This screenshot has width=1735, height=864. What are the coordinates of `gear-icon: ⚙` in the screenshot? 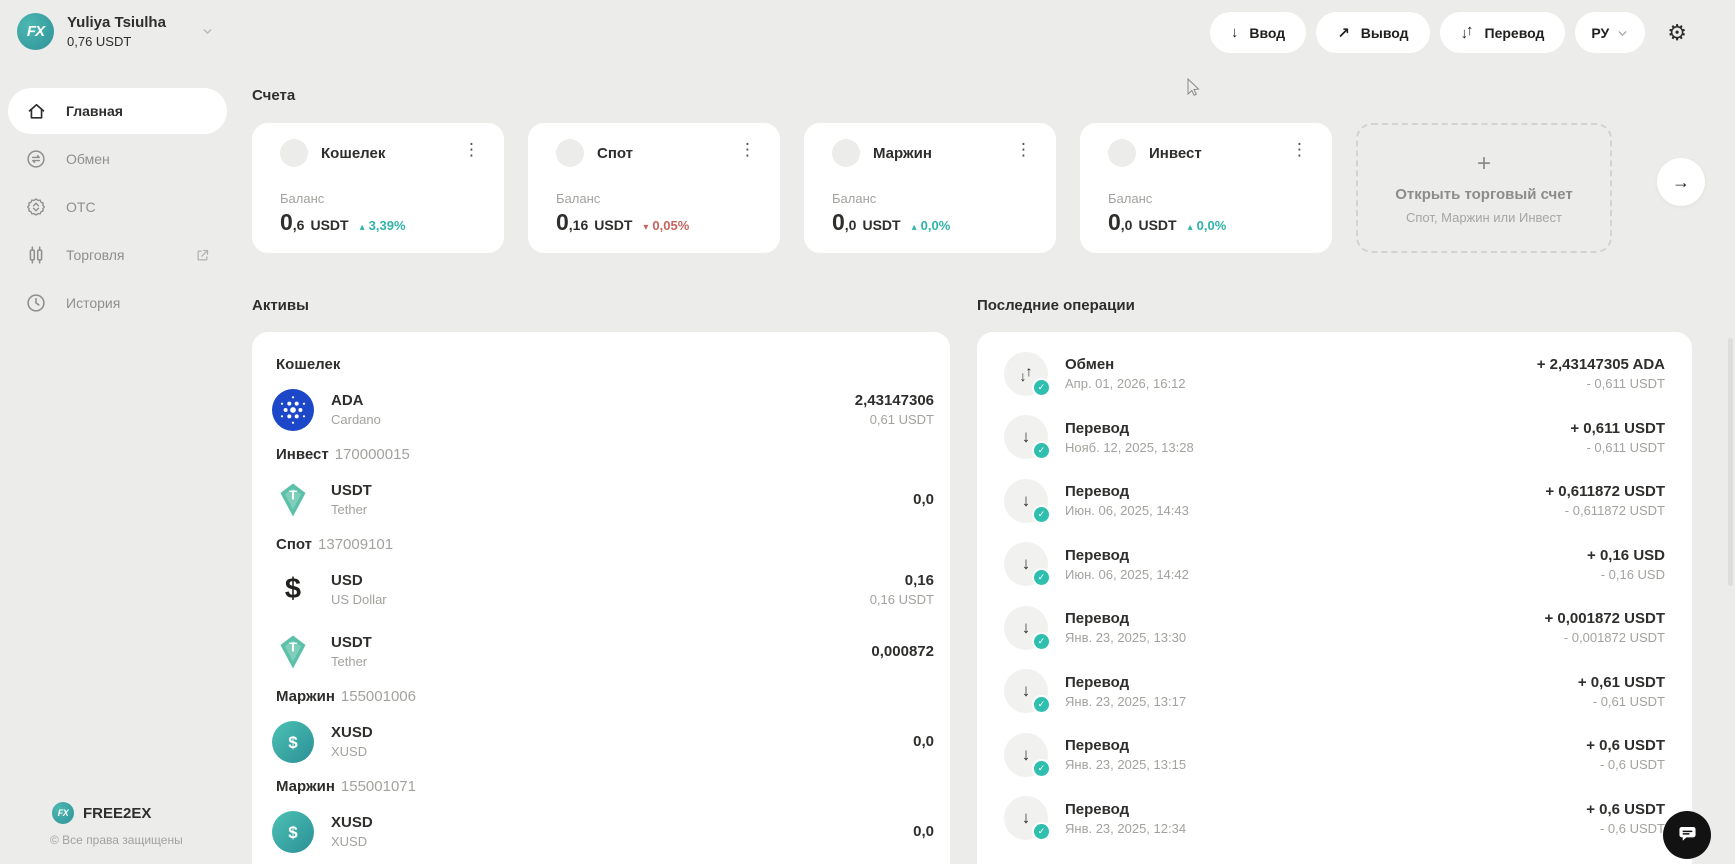 It's located at (1677, 32).